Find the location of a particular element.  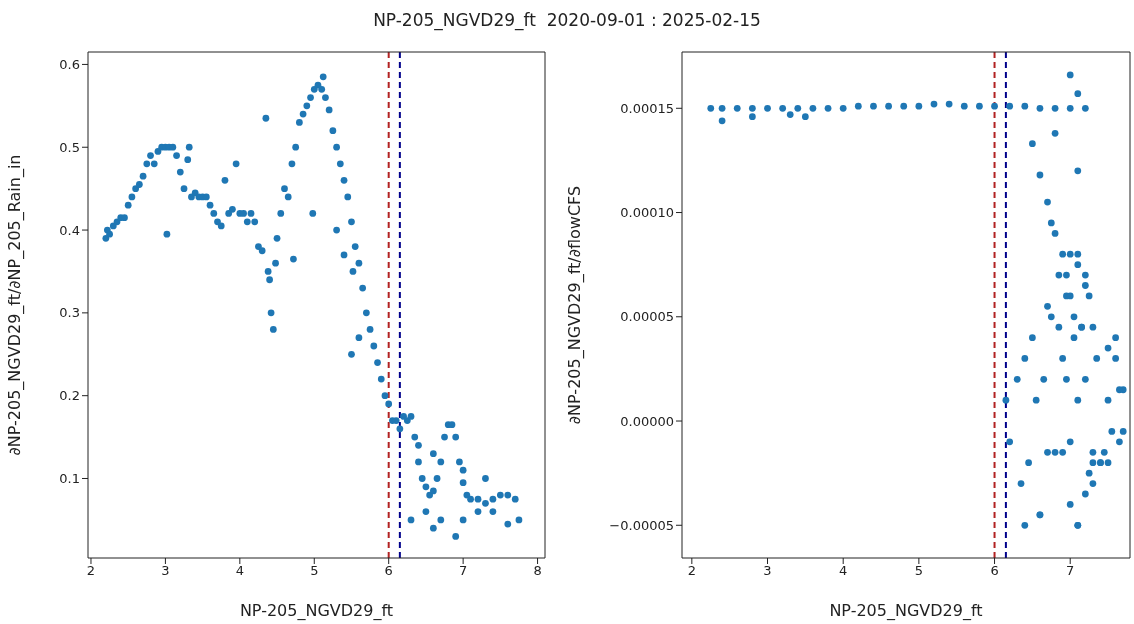

y-tick-label: 0.00005 is located at coordinates (647, 317).